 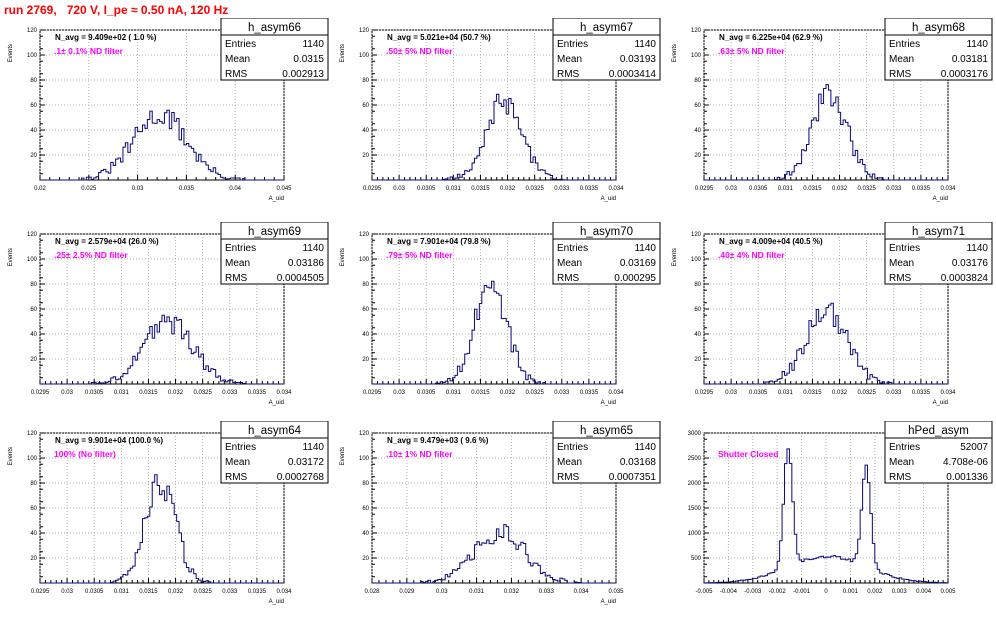 What do you see at coordinates (826, 105) in the screenshot?
I see `plot-frame` at bounding box center [826, 105].